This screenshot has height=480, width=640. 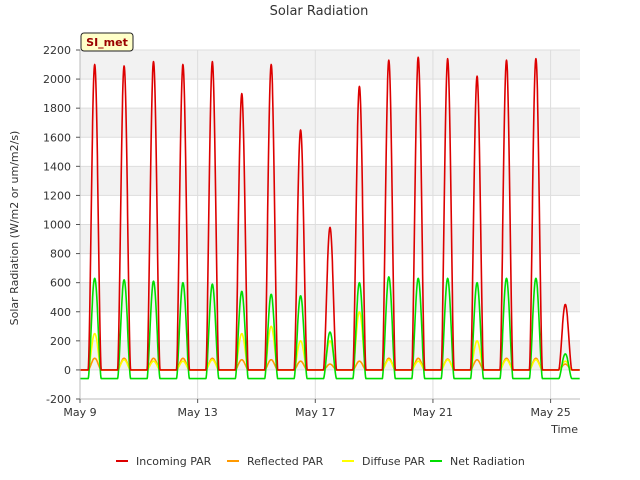 I want to click on legend-label-net-radiation: Net Radiation, so click(x=487, y=461).